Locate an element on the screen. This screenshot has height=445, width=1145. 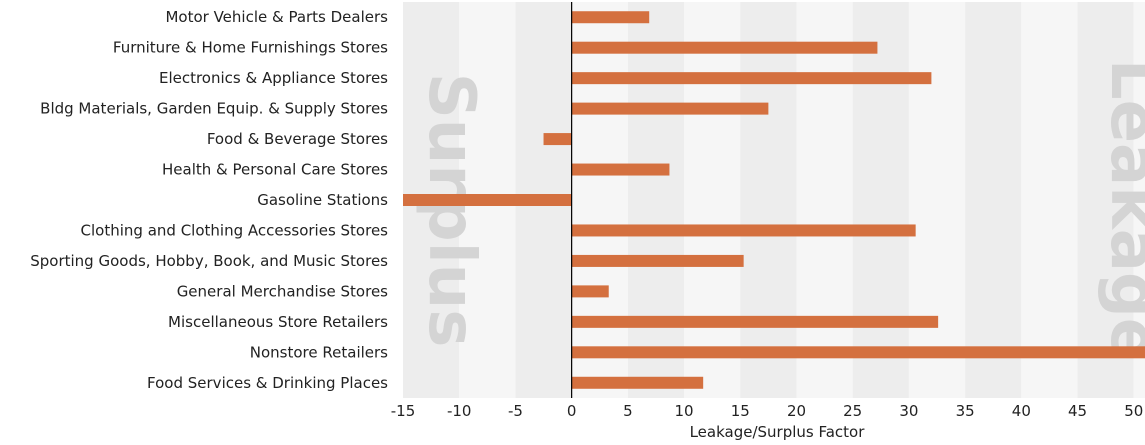
x-tick-label: 25 is located at coordinates (852, 411).